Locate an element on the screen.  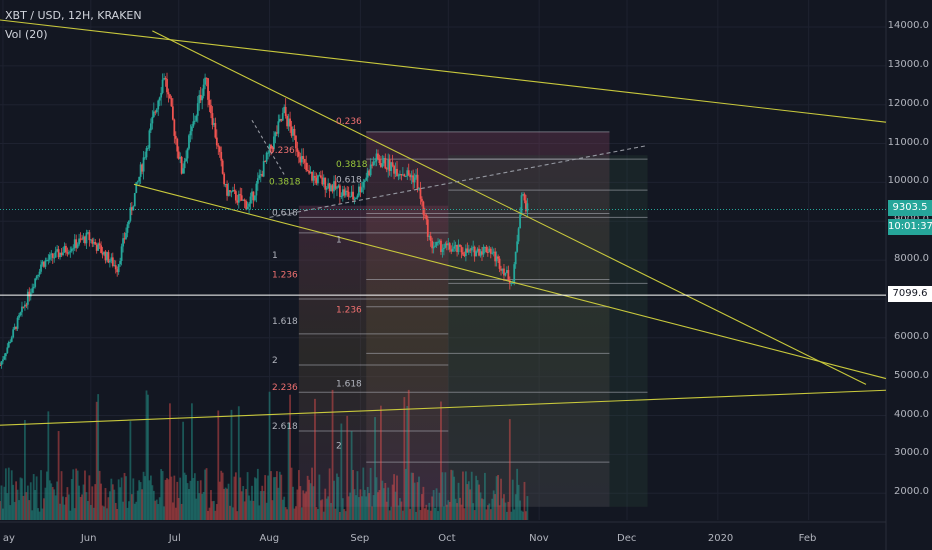
fib-label: 0.618 is located at coordinates (285, 213).